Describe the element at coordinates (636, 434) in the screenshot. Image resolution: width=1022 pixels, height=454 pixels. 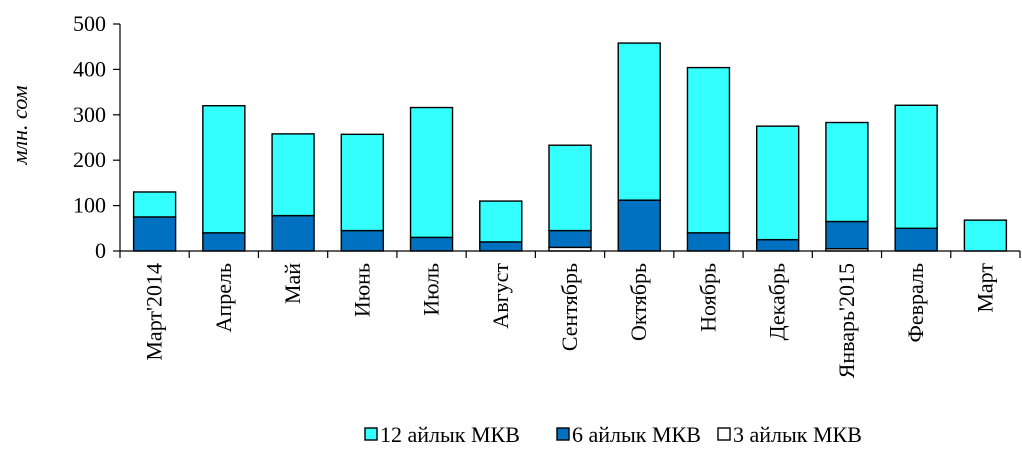
I see `legend-label: 6 айлык МКВ` at that location.